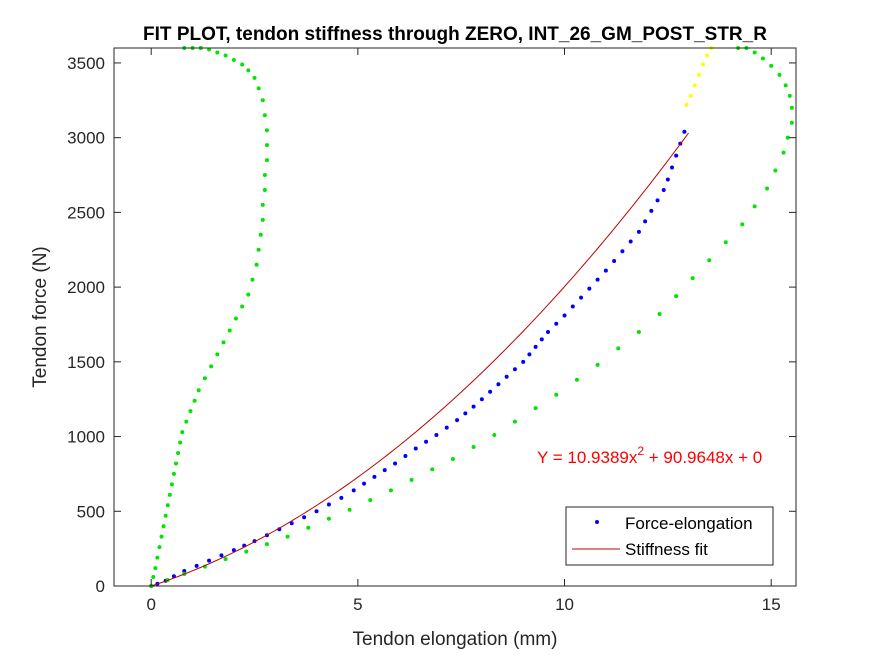 Image resolution: width=875 pixels, height=656 pixels. Describe the element at coordinates (597, 522) in the screenshot. I see `legend-marker-force-elongation` at that location.